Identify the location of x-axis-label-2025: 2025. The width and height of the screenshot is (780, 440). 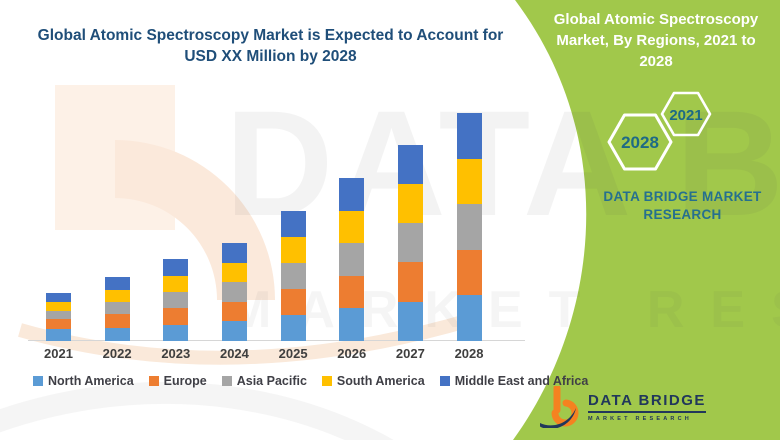
(293, 353).